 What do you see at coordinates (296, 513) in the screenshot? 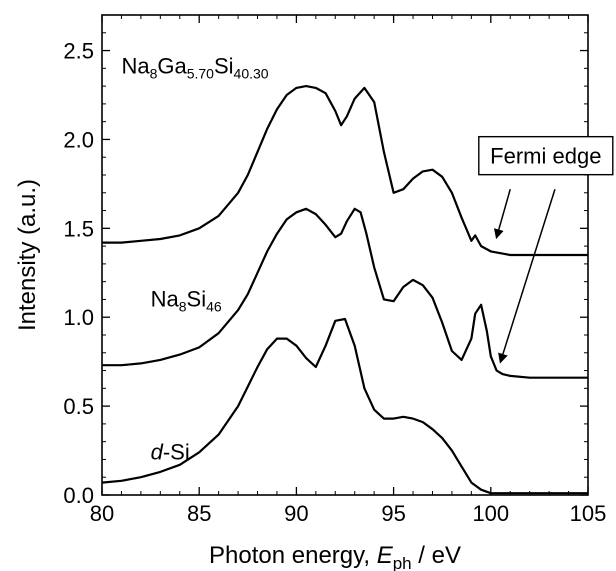
I see `x-tick-label: 90` at bounding box center [296, 513].